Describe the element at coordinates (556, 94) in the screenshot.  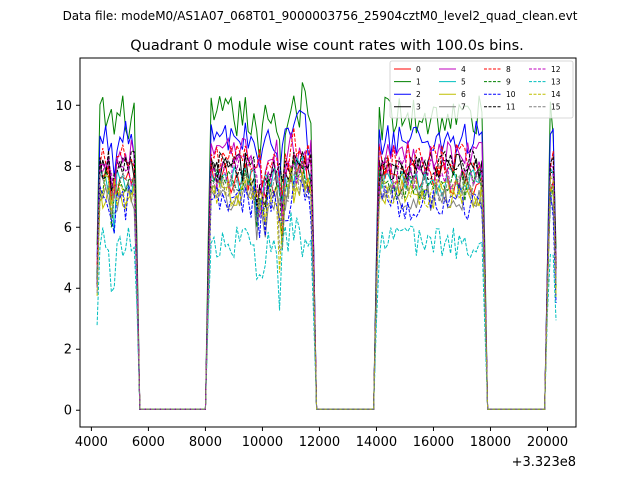
I see `legend-label-14: 14` at that location.